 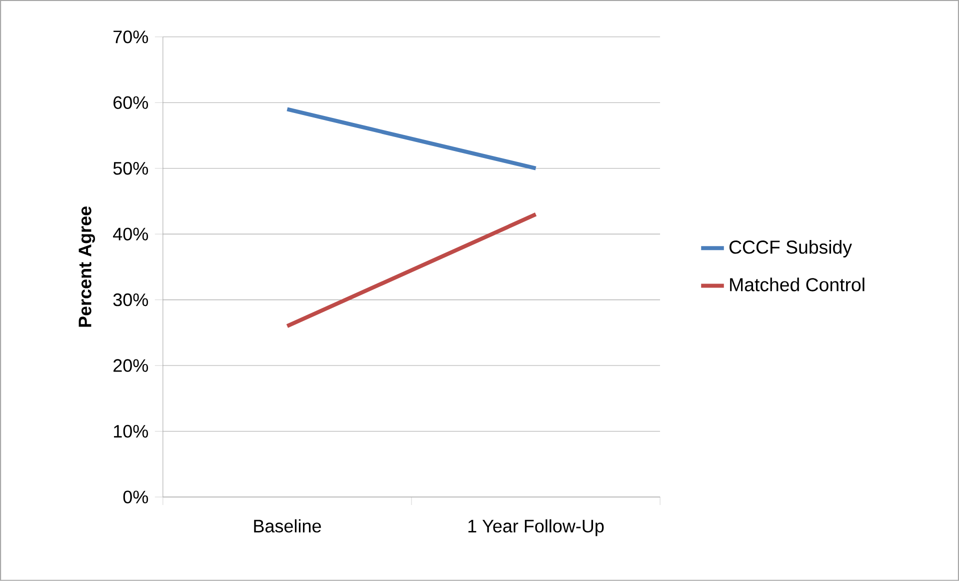 I want to click on y-tick-label: 30%, so click(x=130, y=299).